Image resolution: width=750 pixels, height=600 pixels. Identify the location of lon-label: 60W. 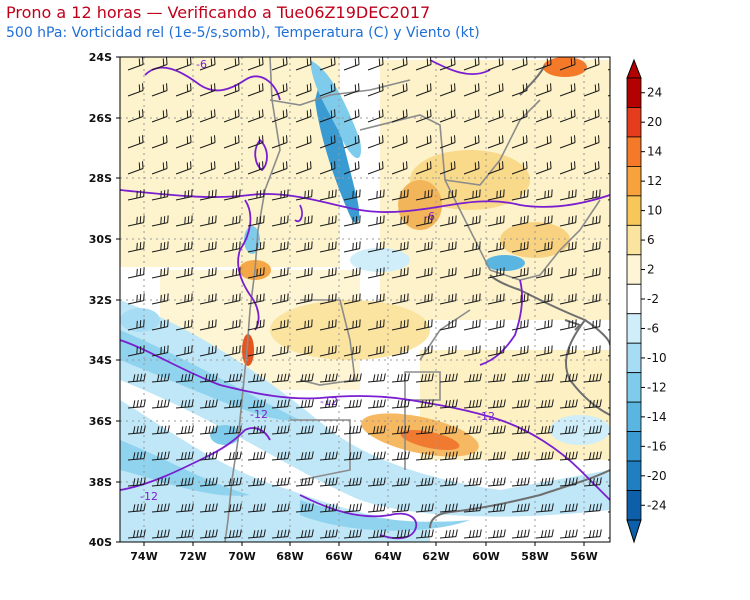
(485, 556).